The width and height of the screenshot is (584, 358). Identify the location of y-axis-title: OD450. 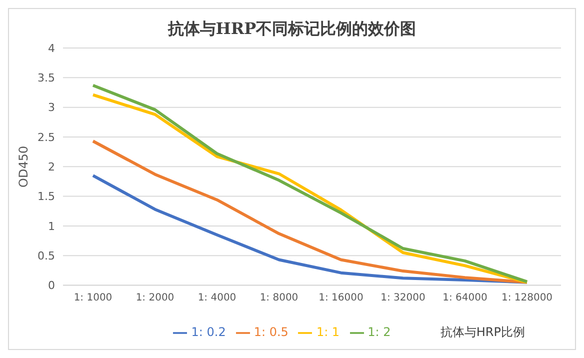
(23, 167).